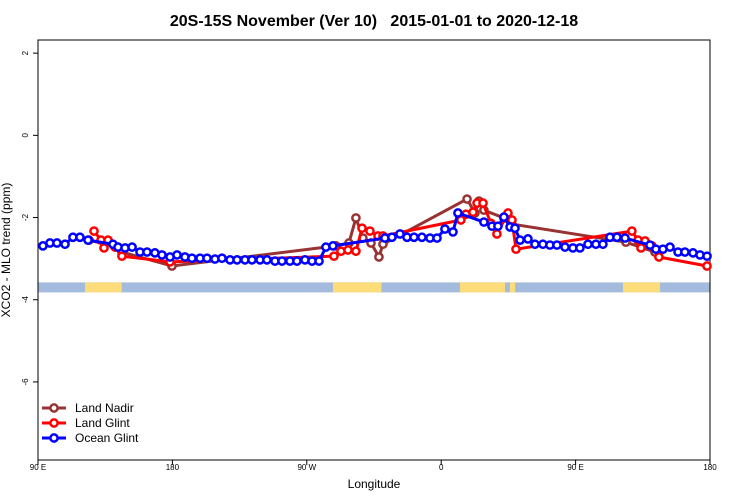 The width and height of the screenshot is (750, 500). I want to click on x-tick-label: 90 W, so click(306, 467).